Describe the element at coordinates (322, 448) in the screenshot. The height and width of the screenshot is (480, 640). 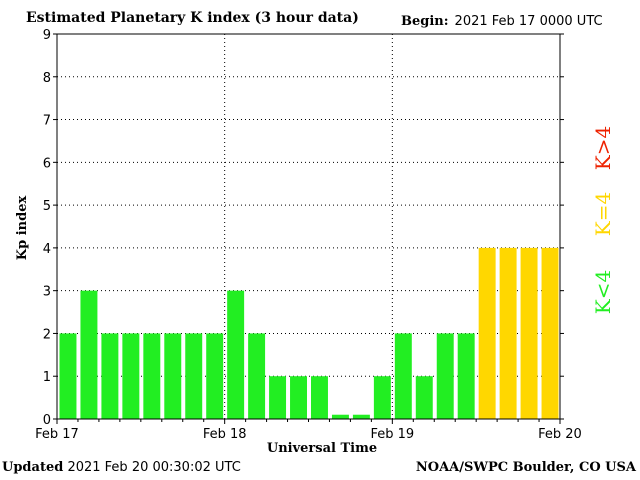
I see `x-axis-title: Universal Time` at that location.